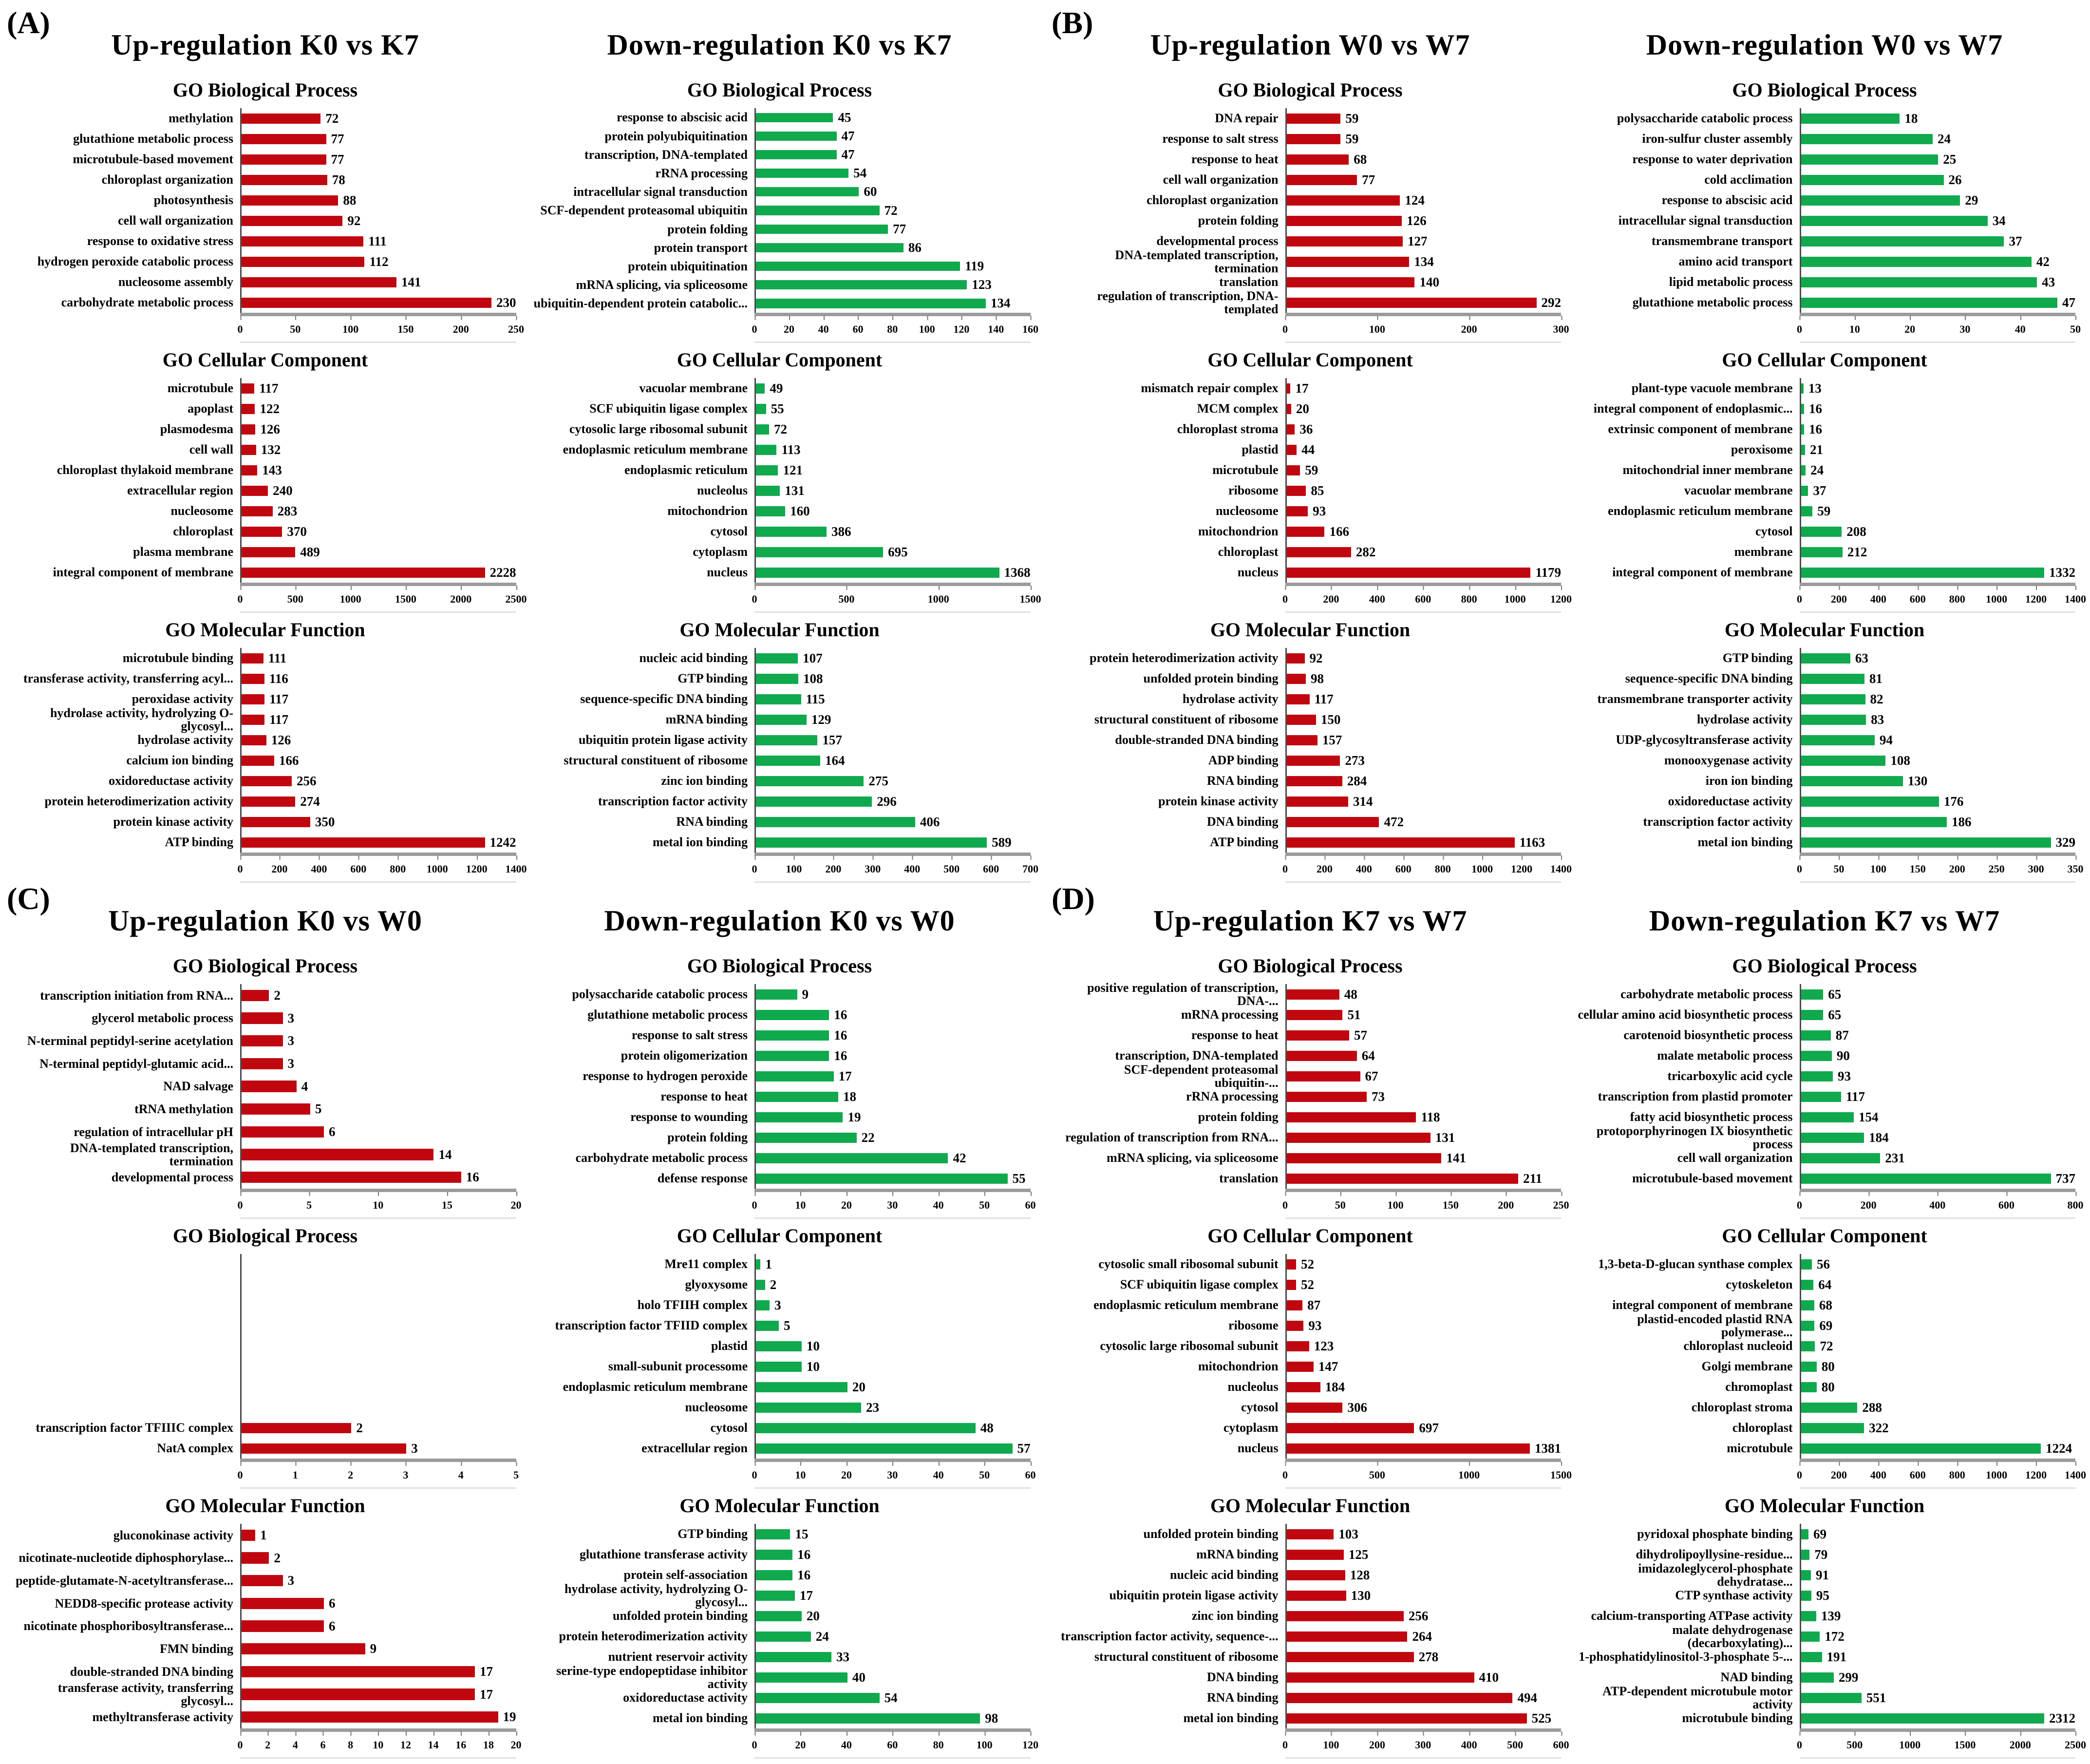  I want to click on bar-track: 36, so click(1423, 429).